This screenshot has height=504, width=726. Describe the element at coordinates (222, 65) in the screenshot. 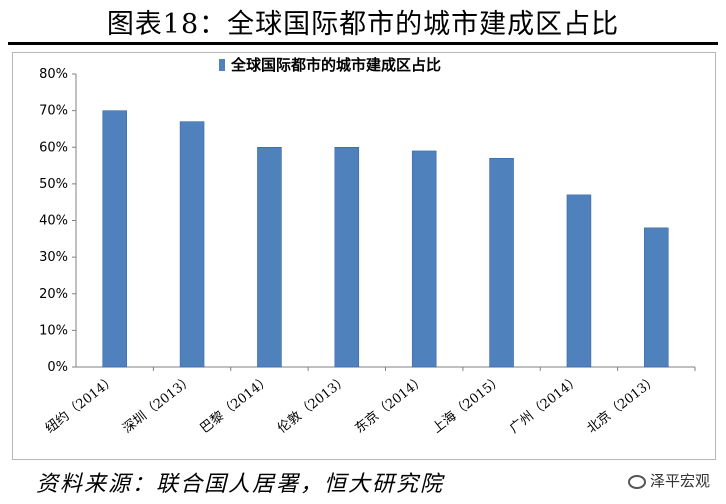

I see `legend-swatch` at that location.